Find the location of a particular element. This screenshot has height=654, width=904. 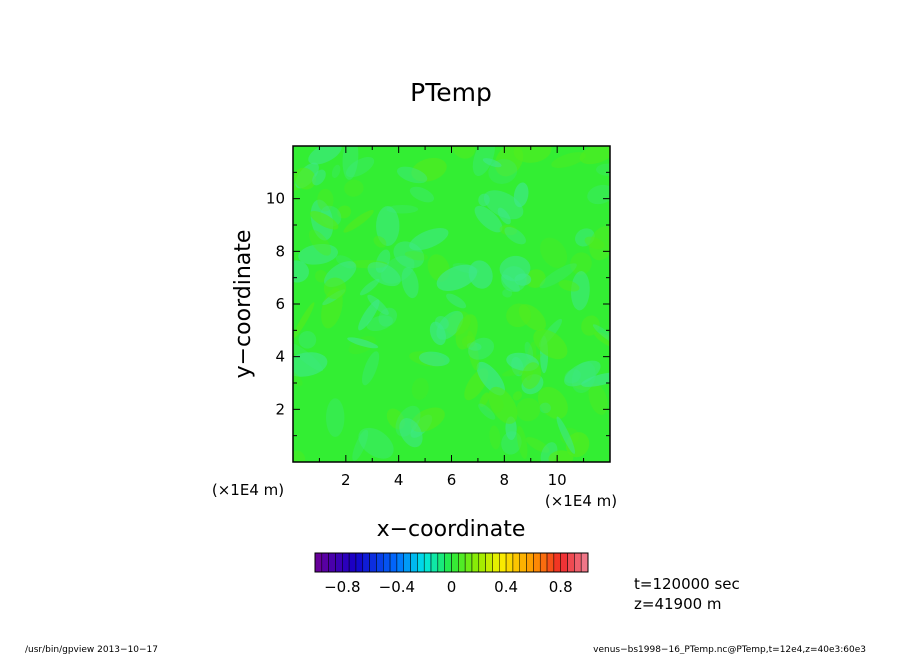

x-axis-label: x−coordinate is located at coordinates (451, 529).